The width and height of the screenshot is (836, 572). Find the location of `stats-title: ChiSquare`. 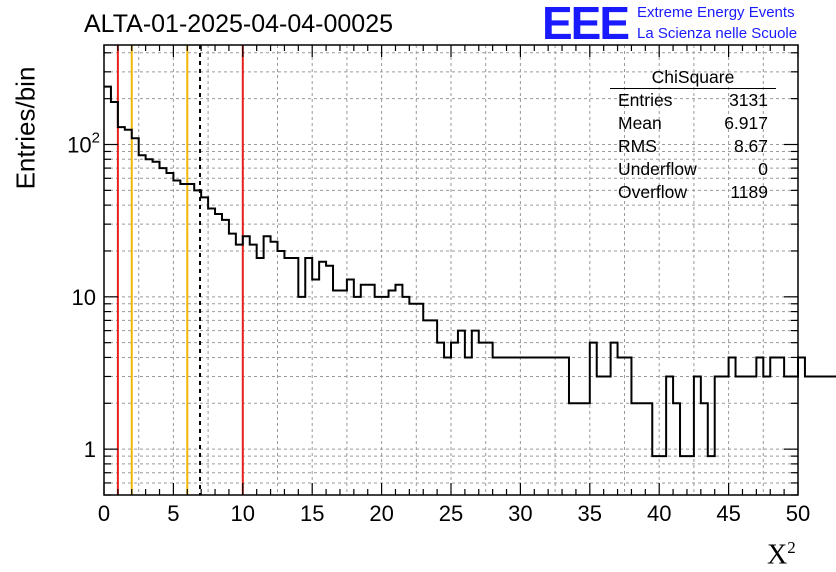

stats-title: ChiSquare is located at coordinates (693, 77).